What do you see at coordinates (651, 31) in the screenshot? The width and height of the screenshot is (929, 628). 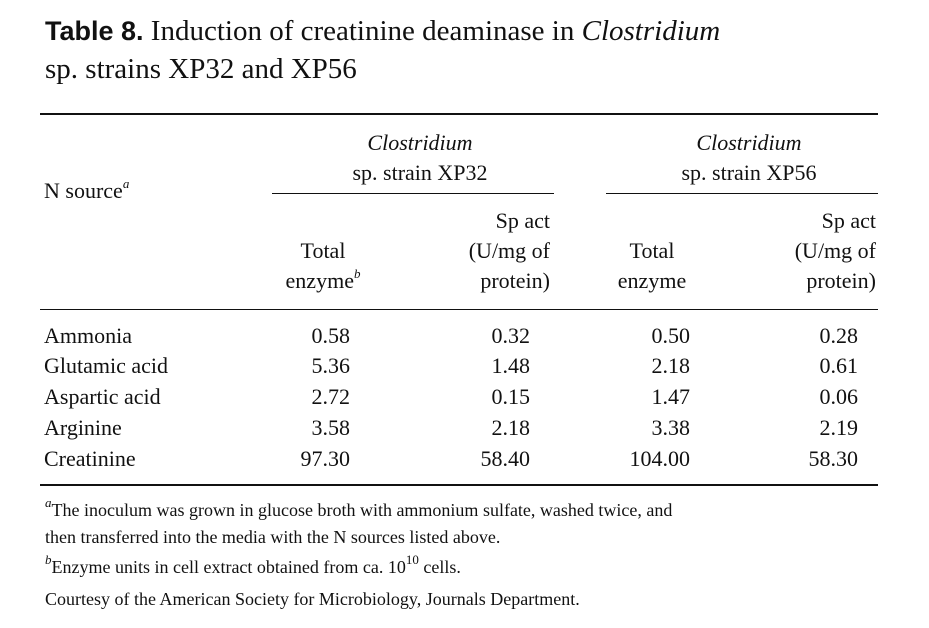 I see `caption-genus: Clostridium` at bounding box center [651, 31].